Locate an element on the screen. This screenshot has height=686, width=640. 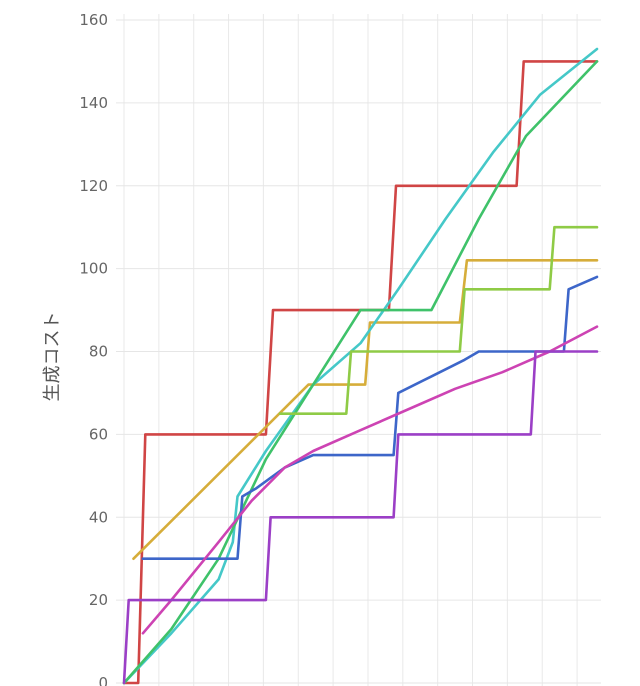
y-tick-label-60: 60 is located at coordinates (98, 434).